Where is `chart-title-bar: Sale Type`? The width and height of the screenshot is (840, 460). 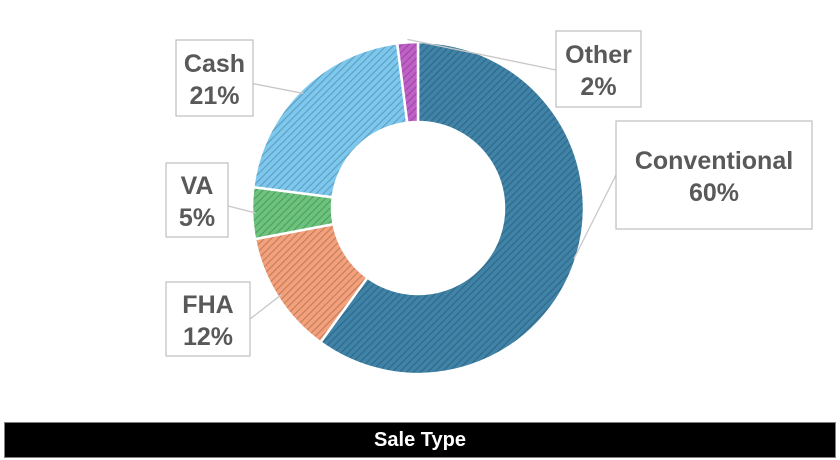
chart-title-bar: Sale Type is located at coordinates (420, 440).